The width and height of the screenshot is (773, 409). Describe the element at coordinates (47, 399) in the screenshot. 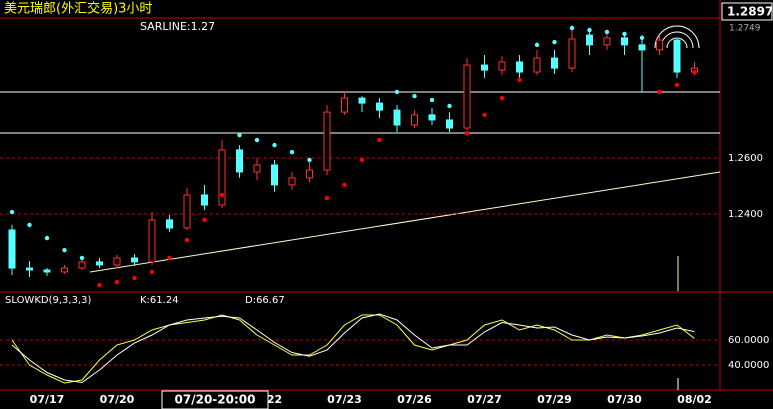

I see `x-tick-label: 07/17` at that location.